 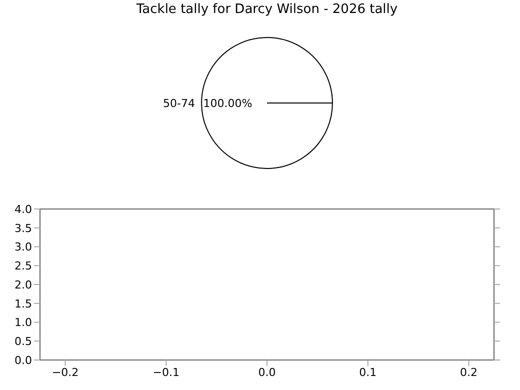 What do you see at coordinates (65, 372) in the screenshot?
I see `x-tick-label: −0.2` at bounding box center [65, 372].